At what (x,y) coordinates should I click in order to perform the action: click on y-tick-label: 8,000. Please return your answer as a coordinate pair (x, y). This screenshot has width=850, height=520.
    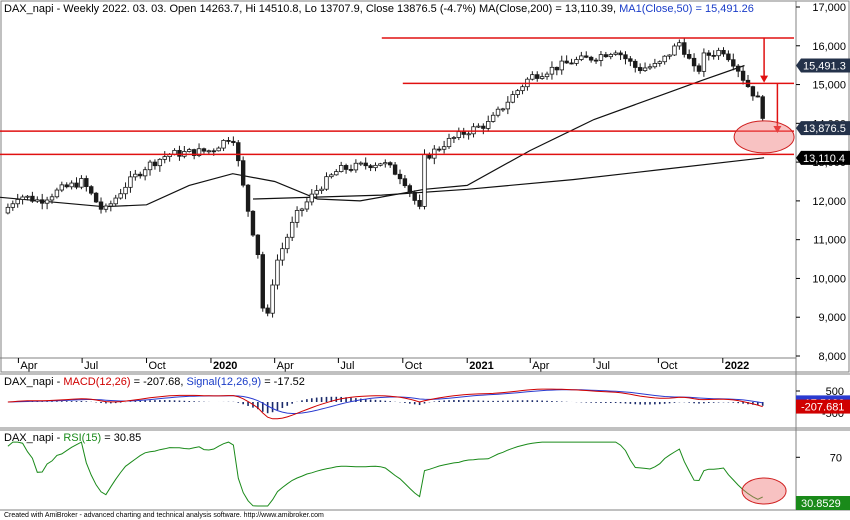
    Looking at the image, I should click on (832, 357).